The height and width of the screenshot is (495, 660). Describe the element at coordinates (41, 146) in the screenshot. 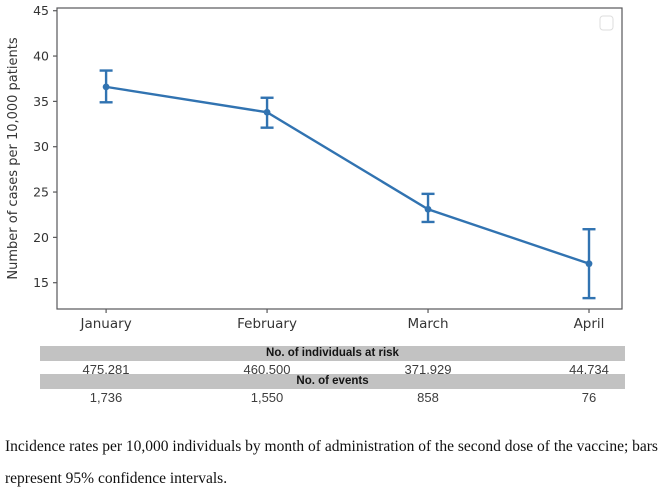

I see `y-tick-label: 30` at that location.